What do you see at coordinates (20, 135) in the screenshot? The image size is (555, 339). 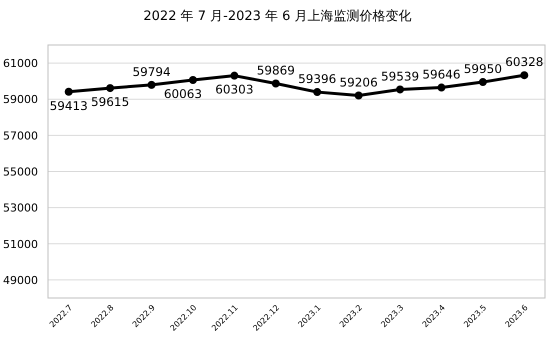 I see `y-tick-label: 57000` at bounding box center [20, 135].